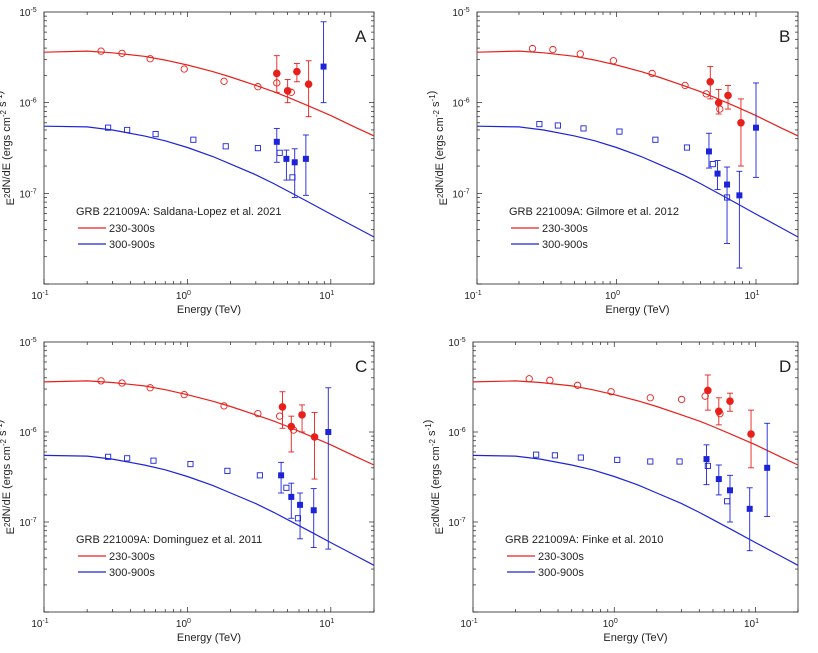 This screenshot has width=818, height=653. I want to click on panel-letter: D, so click(785, 366).